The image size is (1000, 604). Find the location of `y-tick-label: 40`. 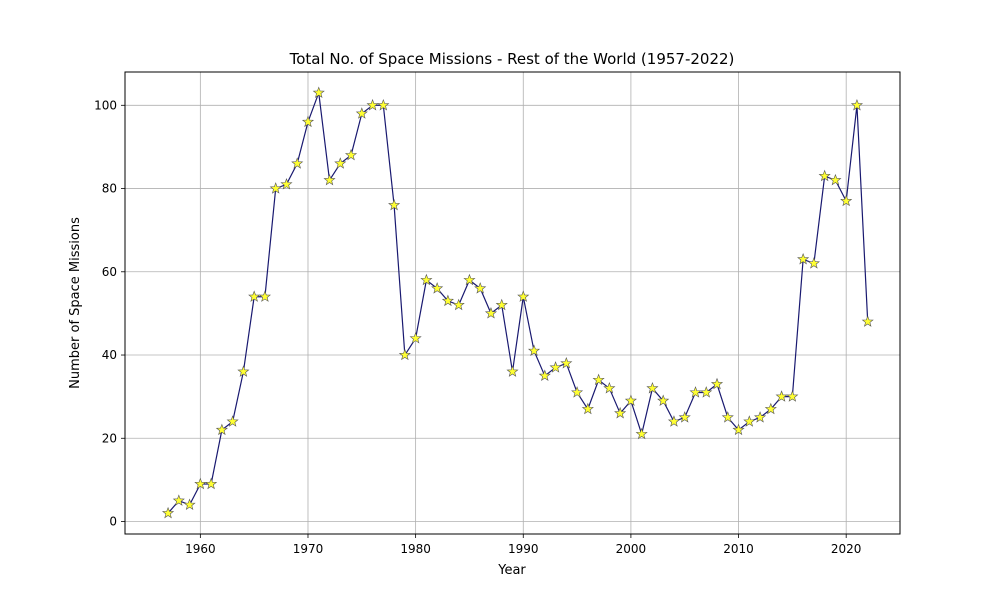

y-tick-label: 40 is located at coordinates (109, 355).